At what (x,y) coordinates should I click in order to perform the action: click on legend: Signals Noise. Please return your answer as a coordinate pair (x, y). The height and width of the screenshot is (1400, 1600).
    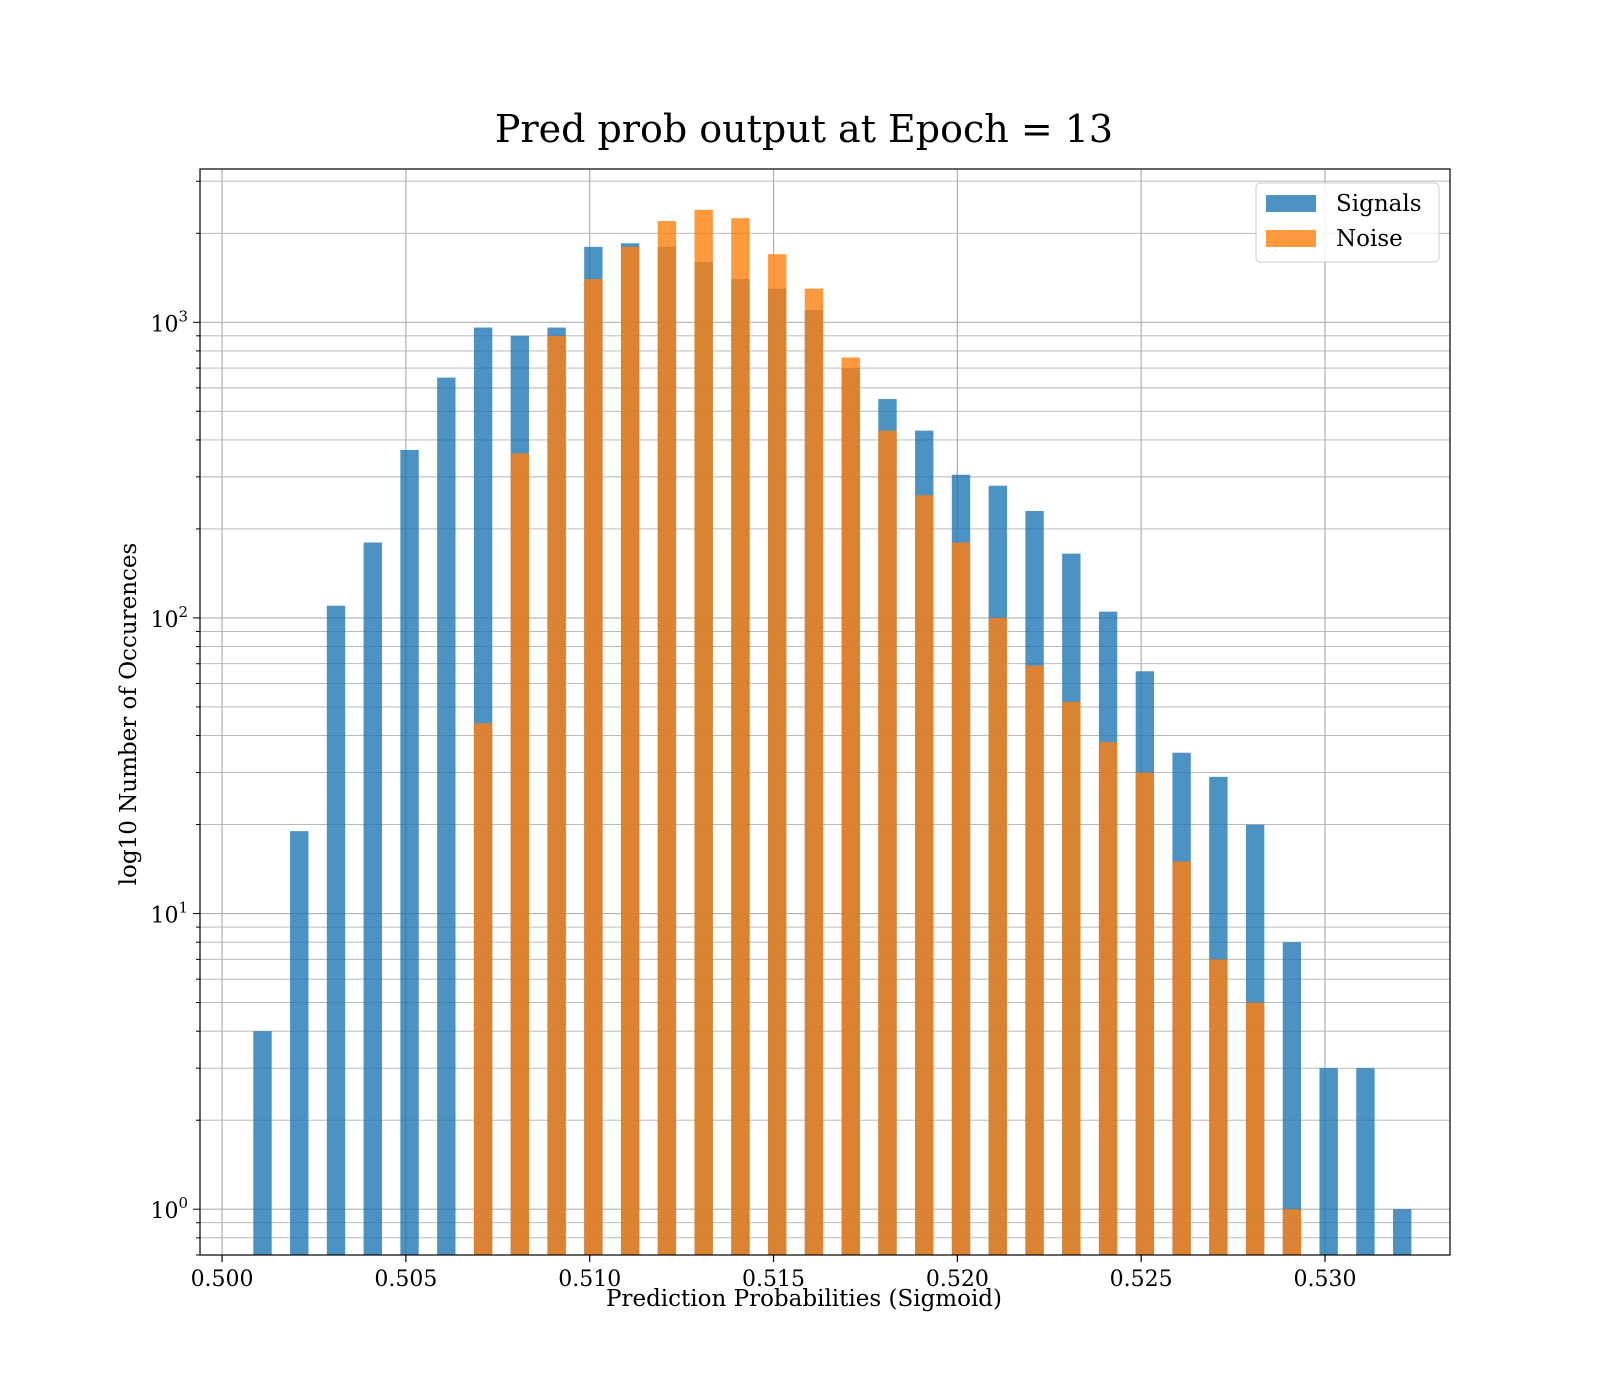
    Looking at the image, I should click on (1347, 222).